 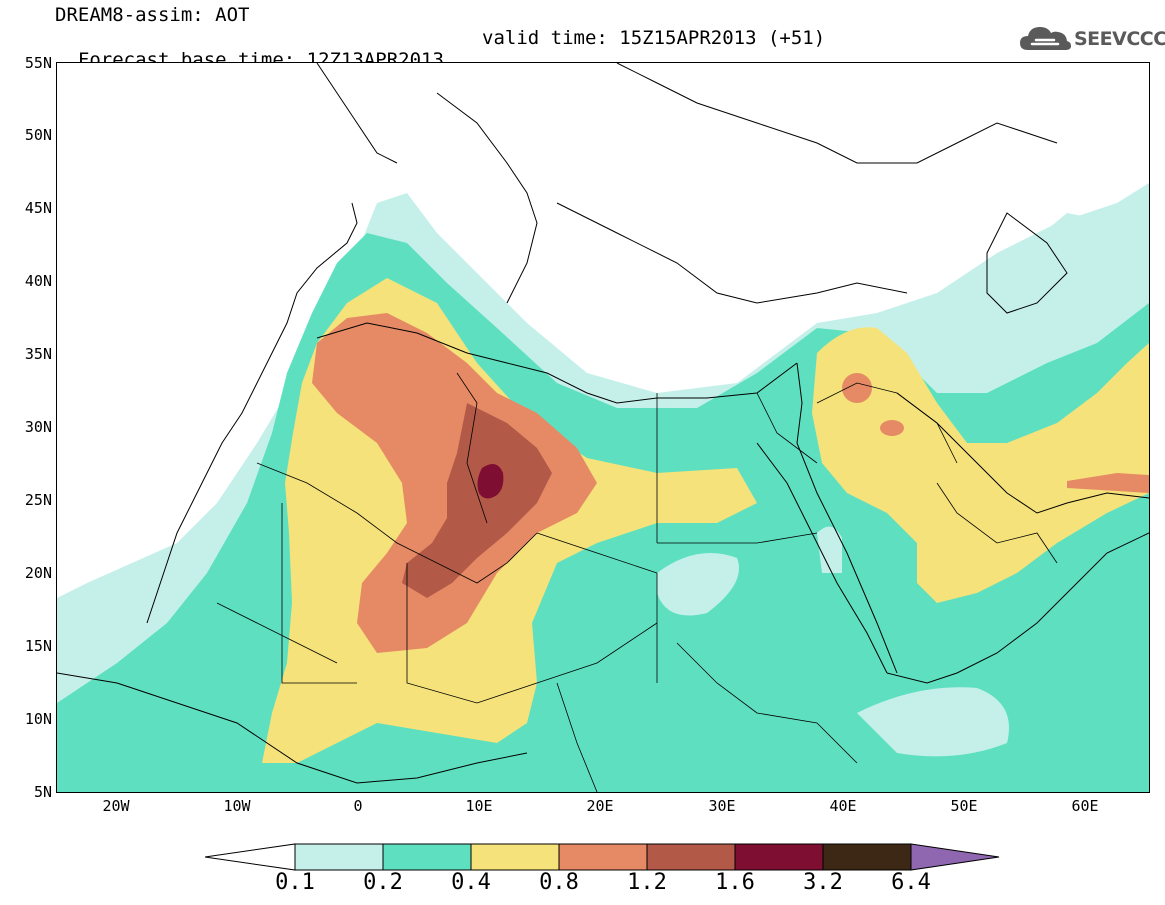 What do you see at coordinates (559, 882) in the screenshot?
I see `colorbar-label: 0.8` at bounding box center [559, 882].